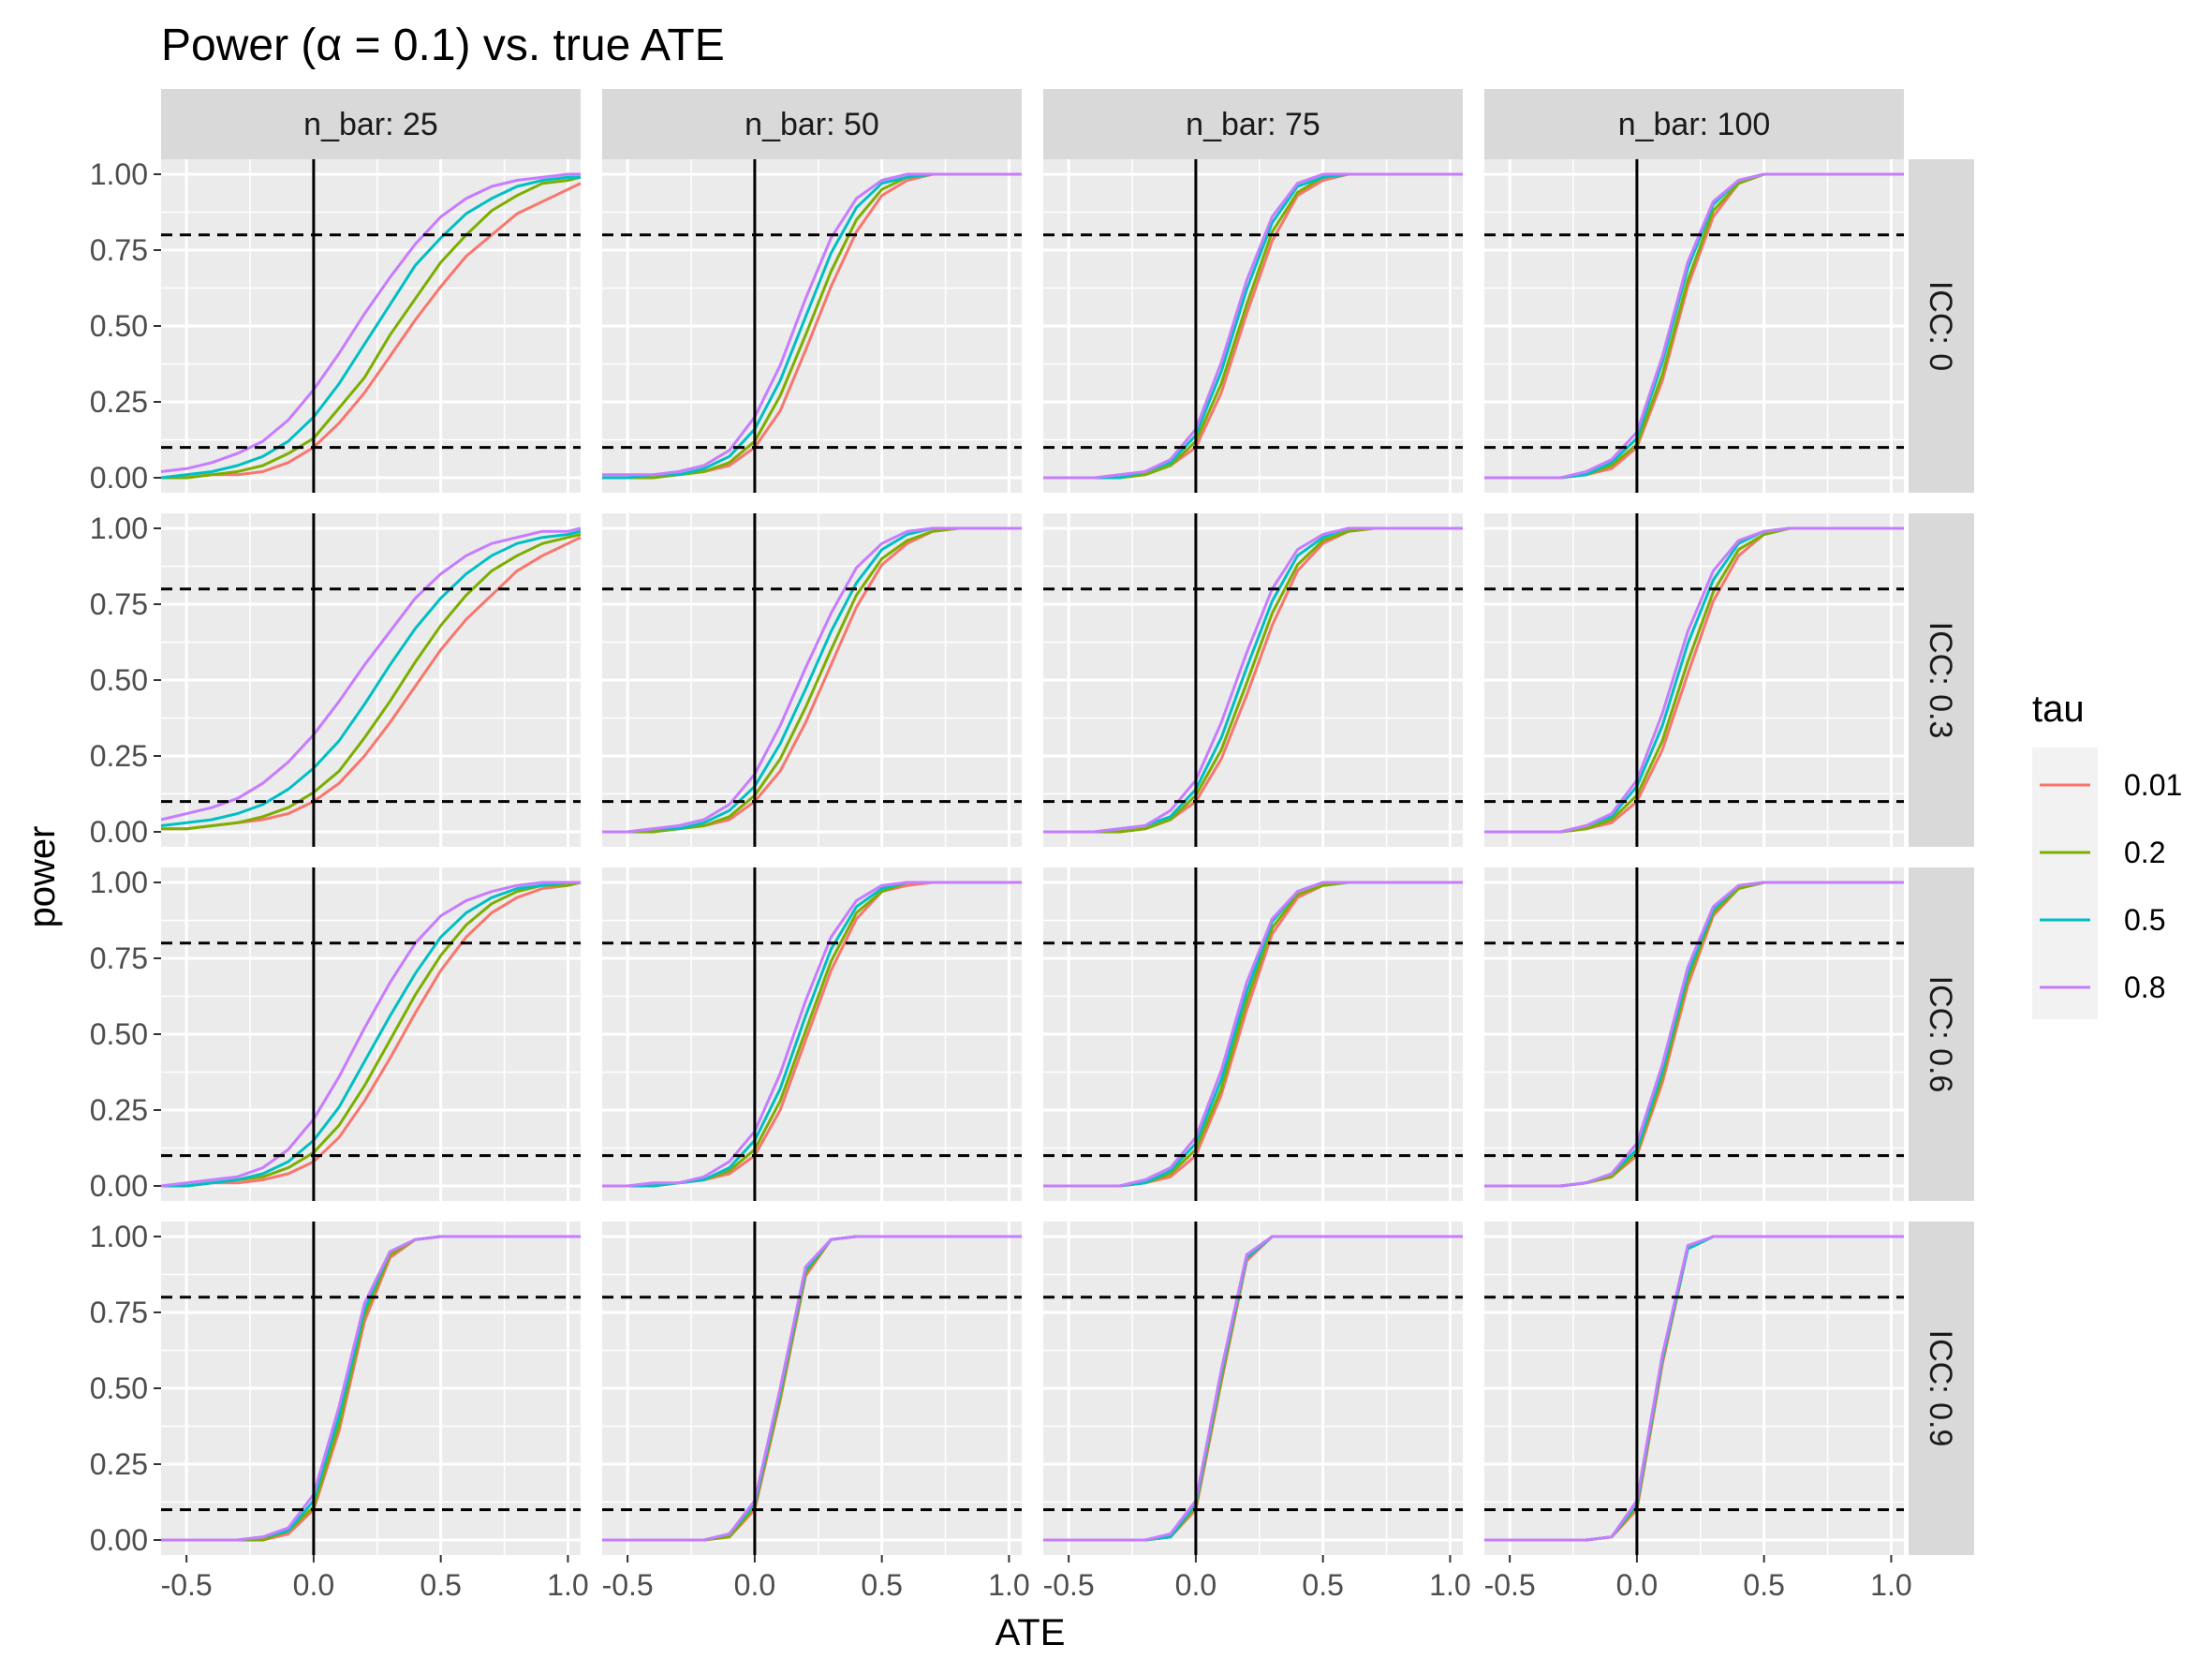 The width and height of the screenshot is (2212, 1659). I want to click on column-strip-label: n_bar: 100, so click(1694, 124).